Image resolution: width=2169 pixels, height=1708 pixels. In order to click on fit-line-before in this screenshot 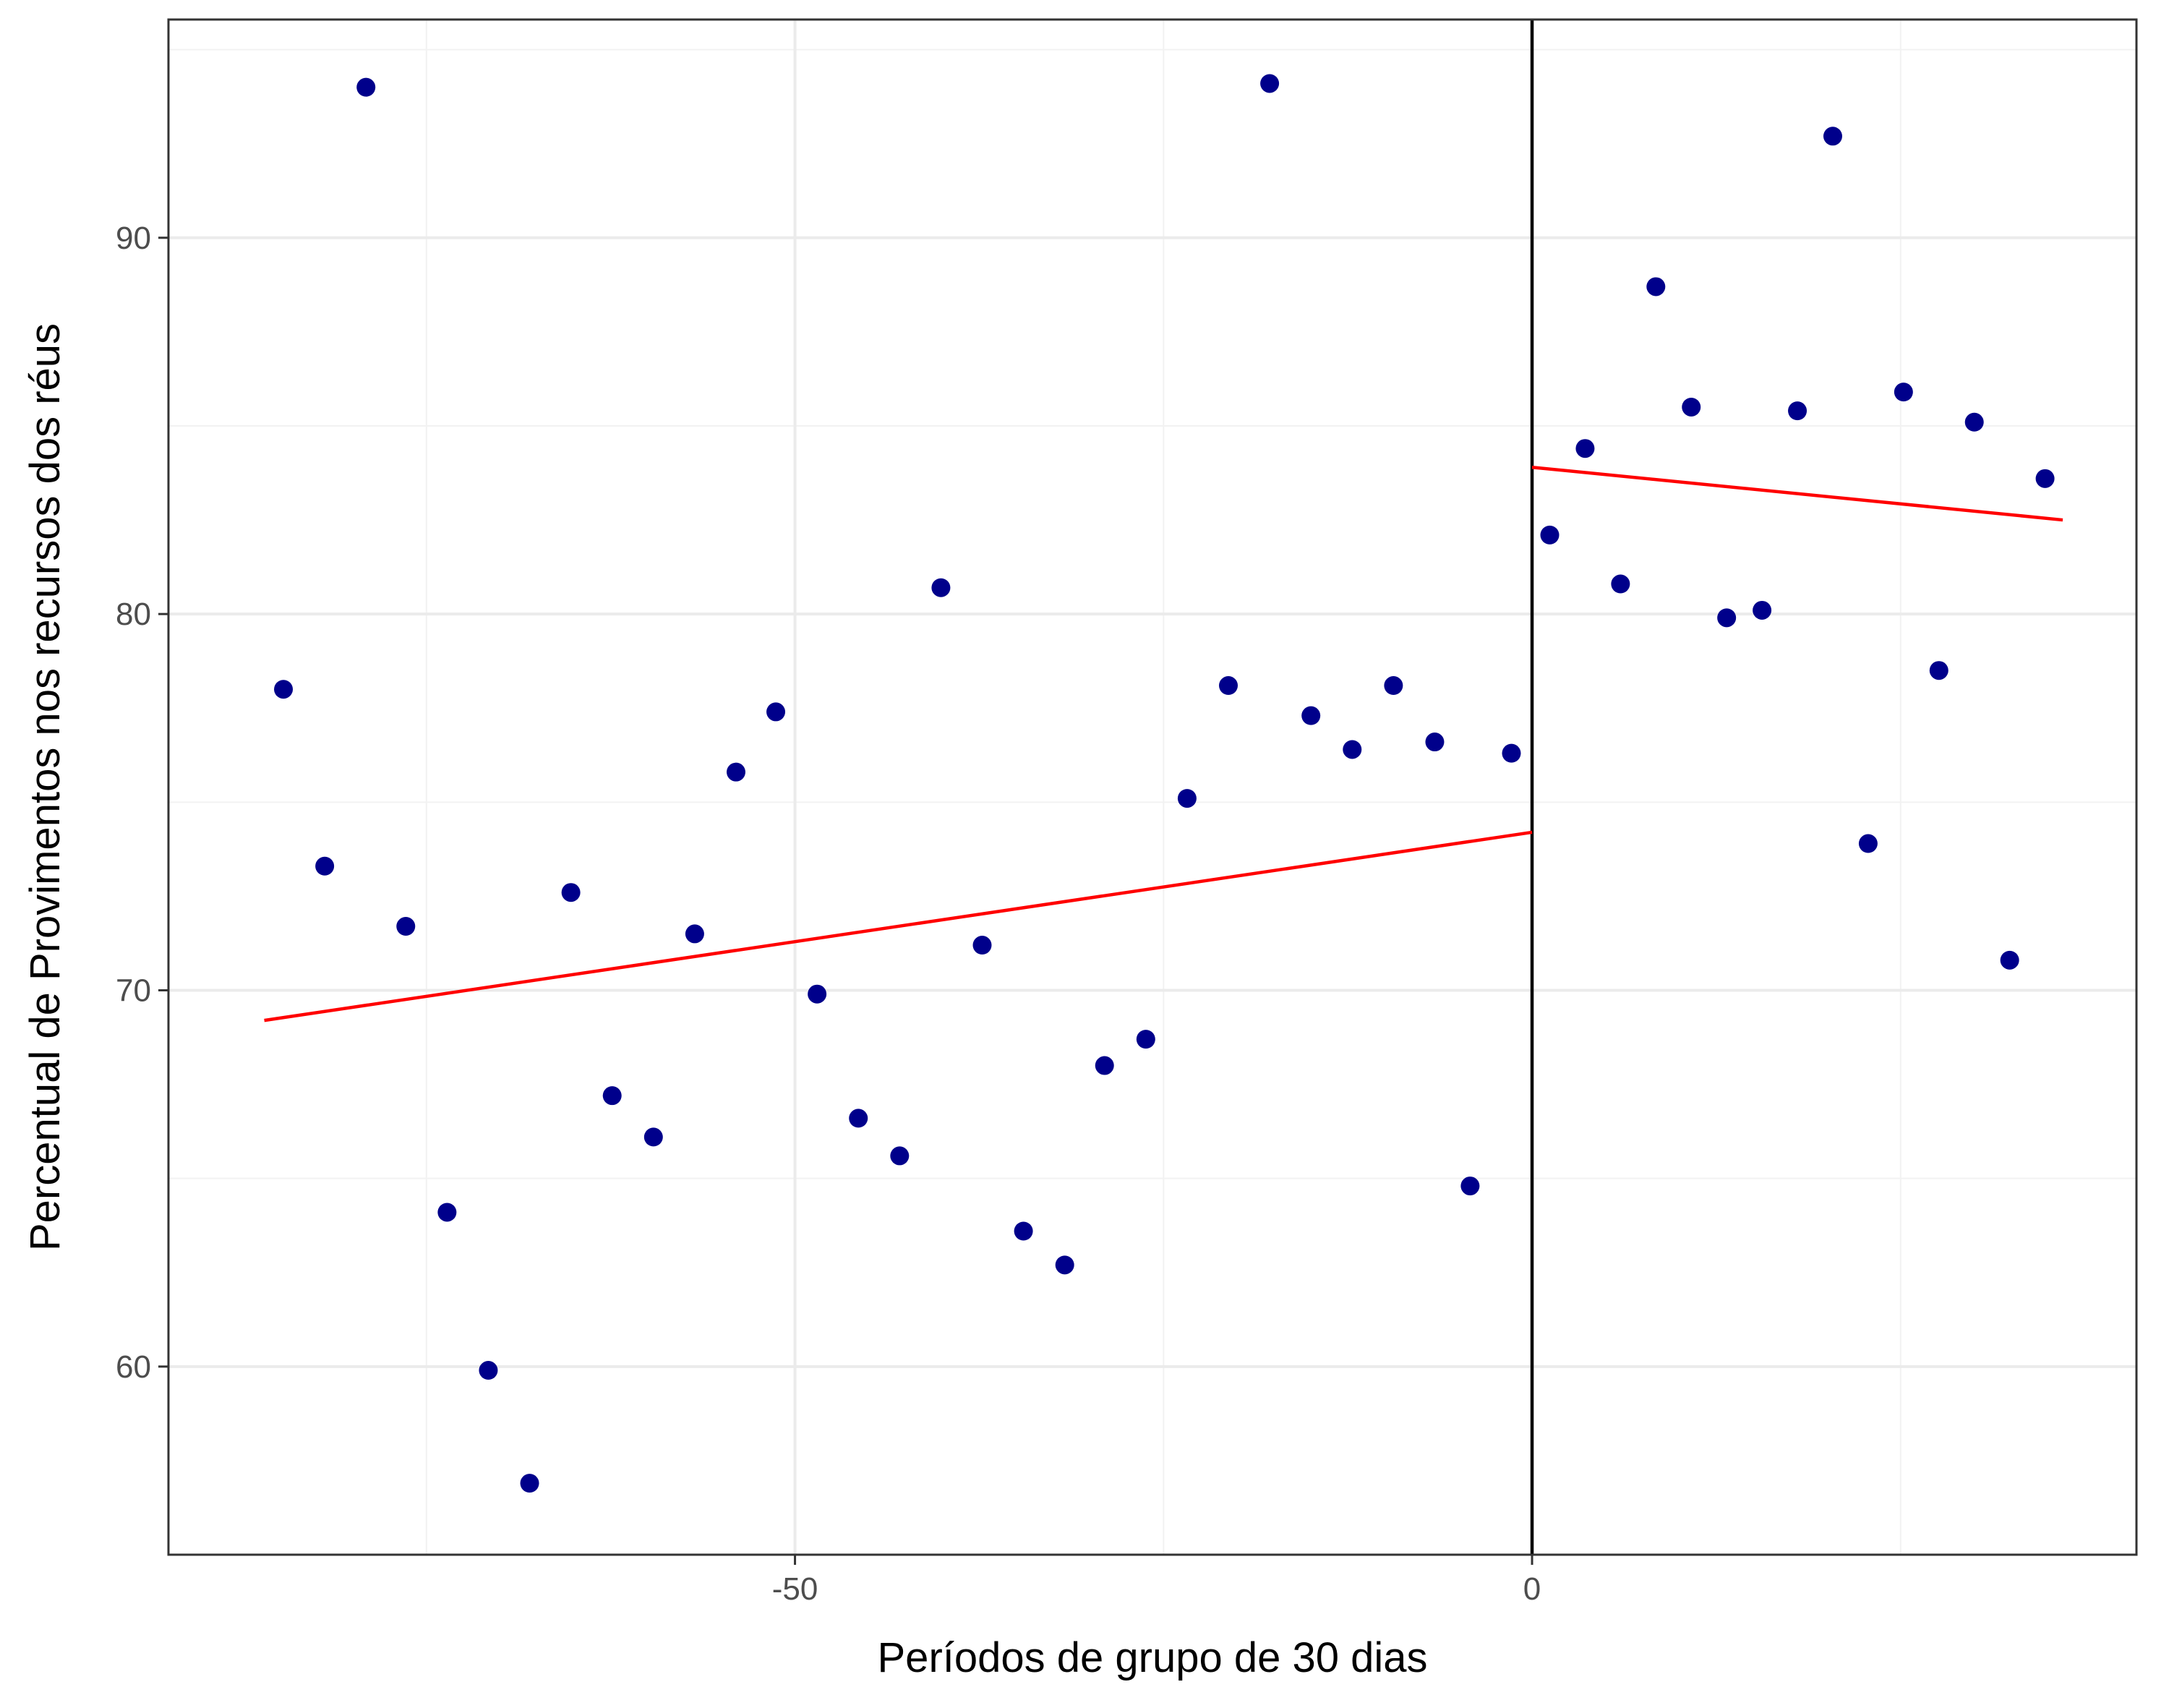, I will do `click(898, 926)`.